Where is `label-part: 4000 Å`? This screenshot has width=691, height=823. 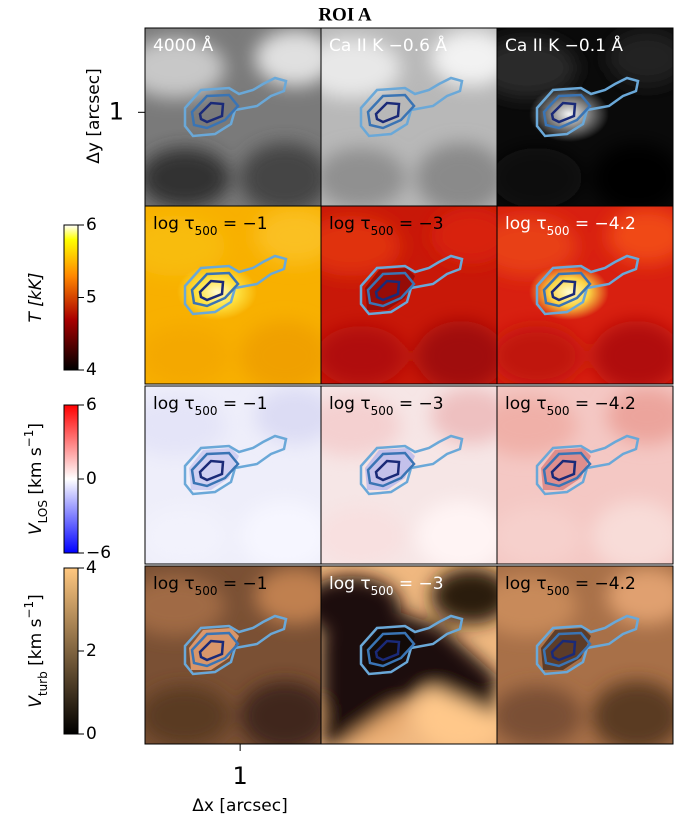
label-part: 4000 Å is located at coordinates (183, 45).